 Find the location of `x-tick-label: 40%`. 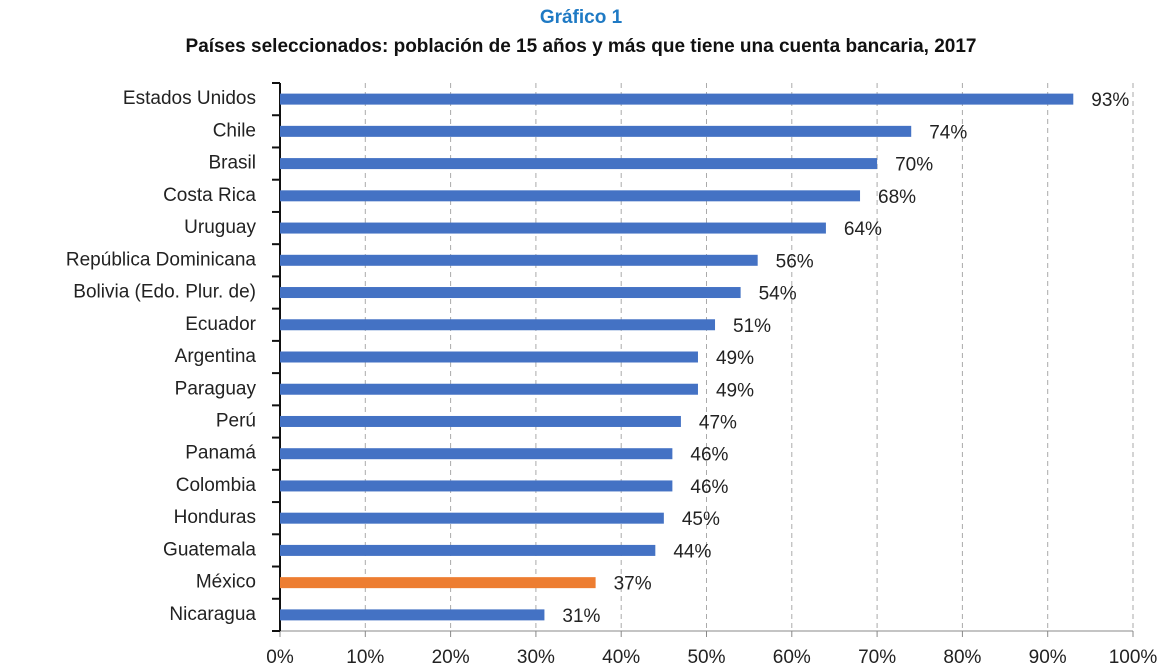

x-tick-label: 40% is located at coordinates (621, 657).